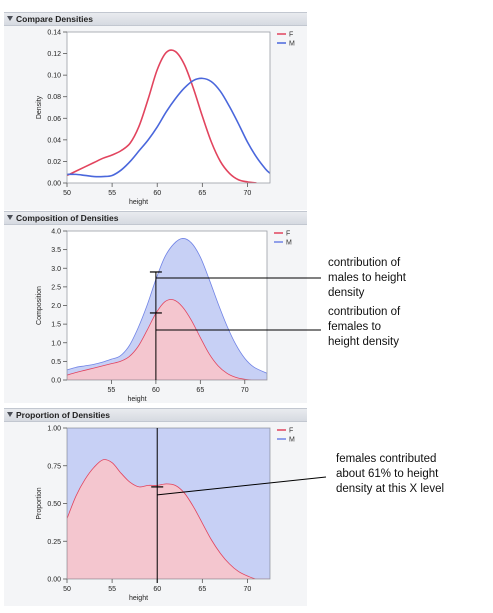 This screenshot has width=493, height=613. Describe the element at coordinates (56, 381) in the screenshot. I see `y-tick-label: 0.0` at that location.